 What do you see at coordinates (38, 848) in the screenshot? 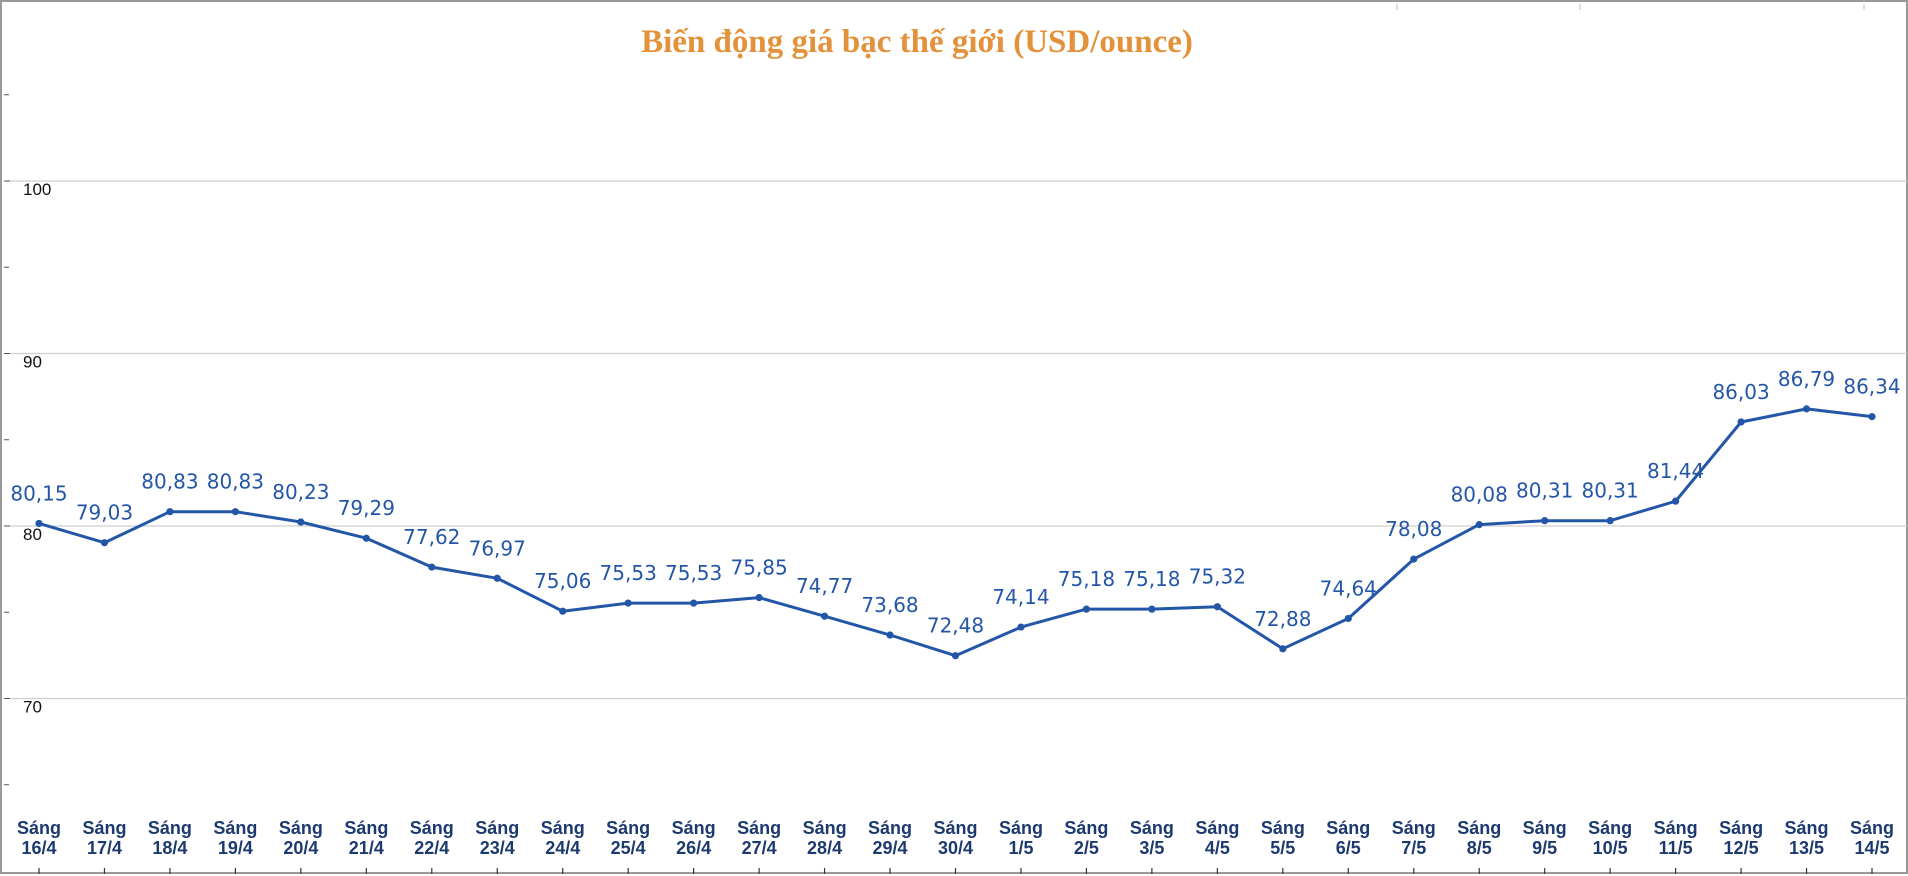
I see `x-tick-label: 16/4` at bounding box center [38, 848].